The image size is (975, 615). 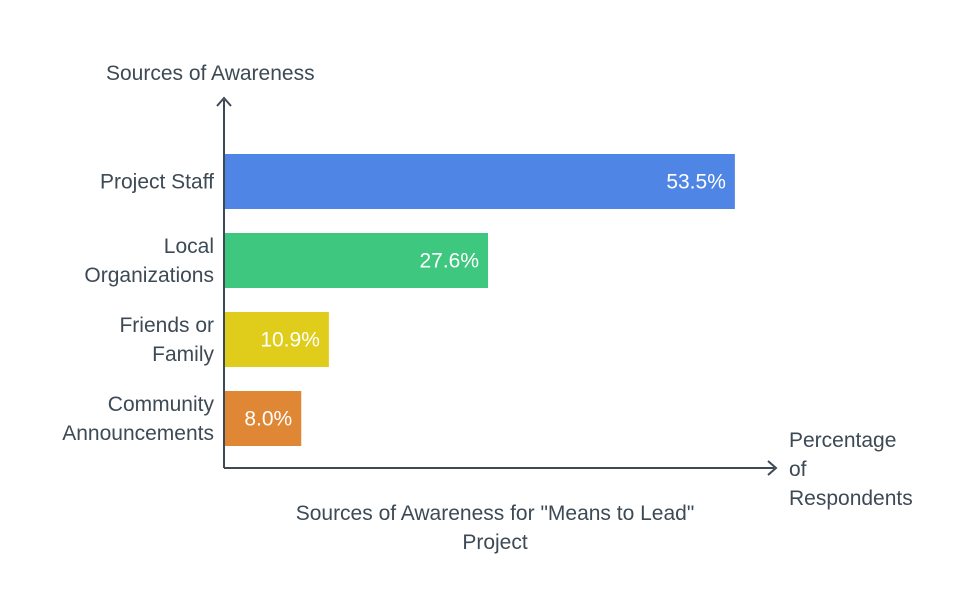 I want to click on x-axis-arrow-icon, so click(x=772, y=468).